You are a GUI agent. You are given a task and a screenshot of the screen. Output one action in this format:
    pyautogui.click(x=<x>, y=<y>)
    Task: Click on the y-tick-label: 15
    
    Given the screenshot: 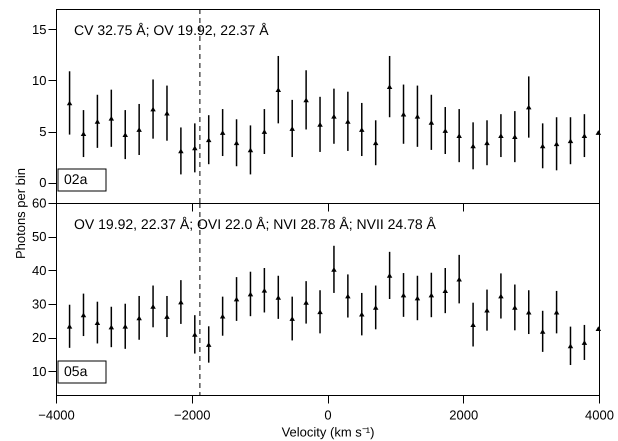 What is the action you would take?
    pyautogui.click(x=39, y=29)
    